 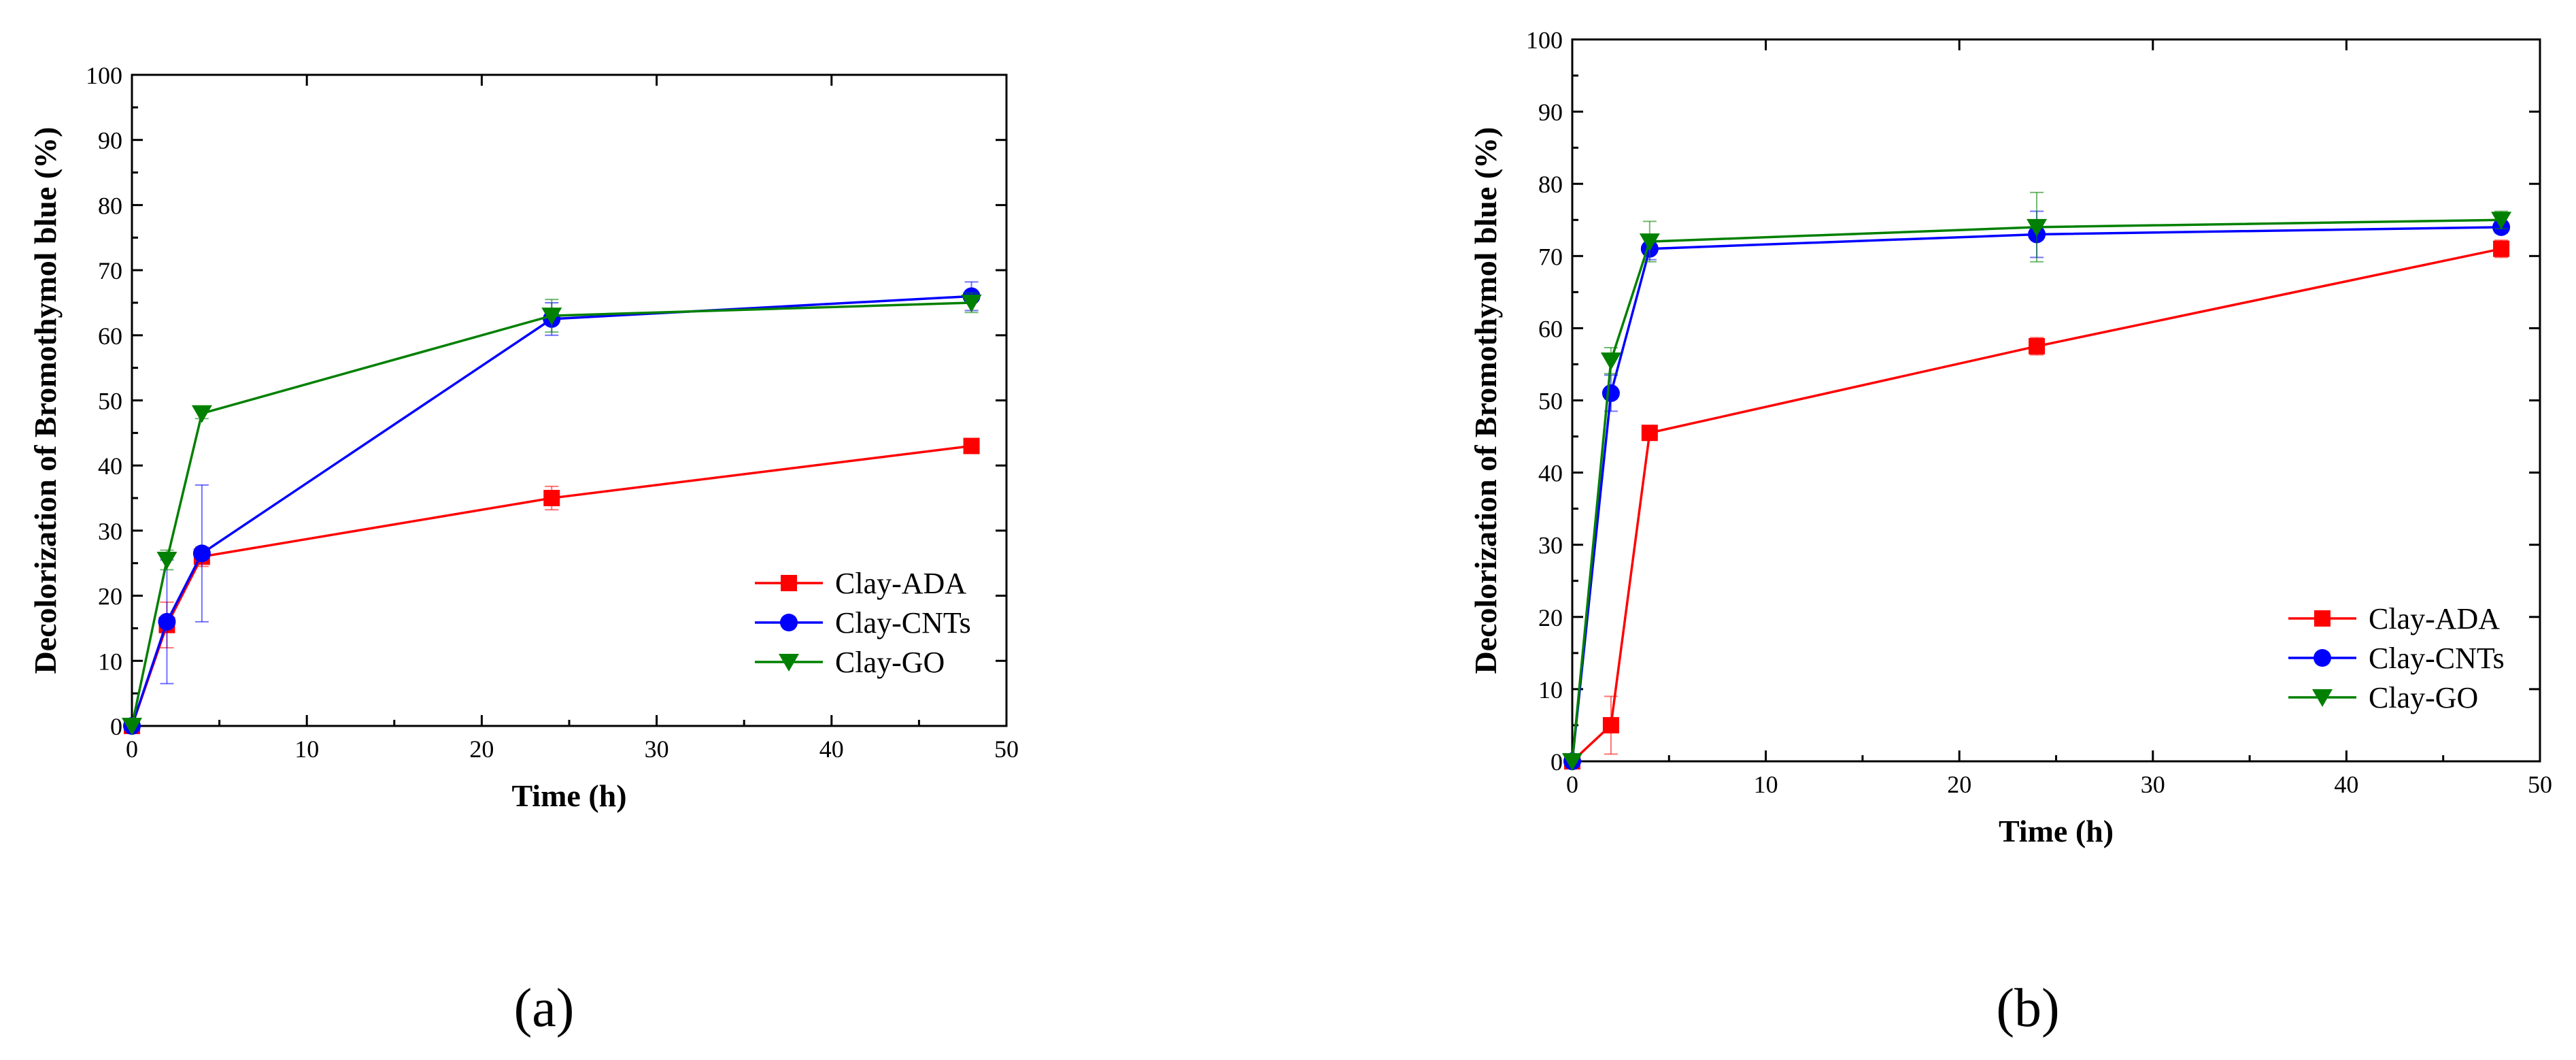 I want to click on panel-label: (a), so click(x=544, y=1008).